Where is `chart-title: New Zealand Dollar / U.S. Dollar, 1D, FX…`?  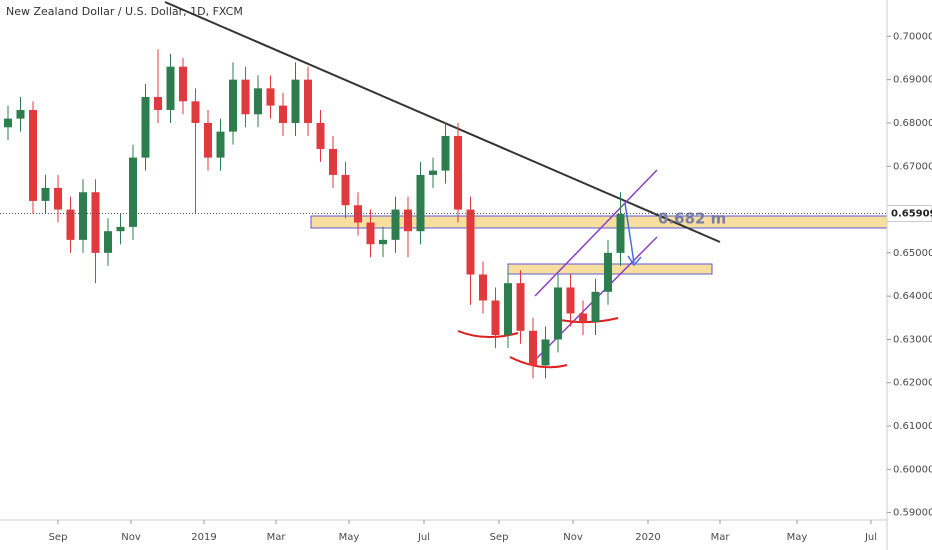 chart-title: New Zealand Dollar / U.S. Dollar, 1D, FX… is located at coordinates (124, 11).